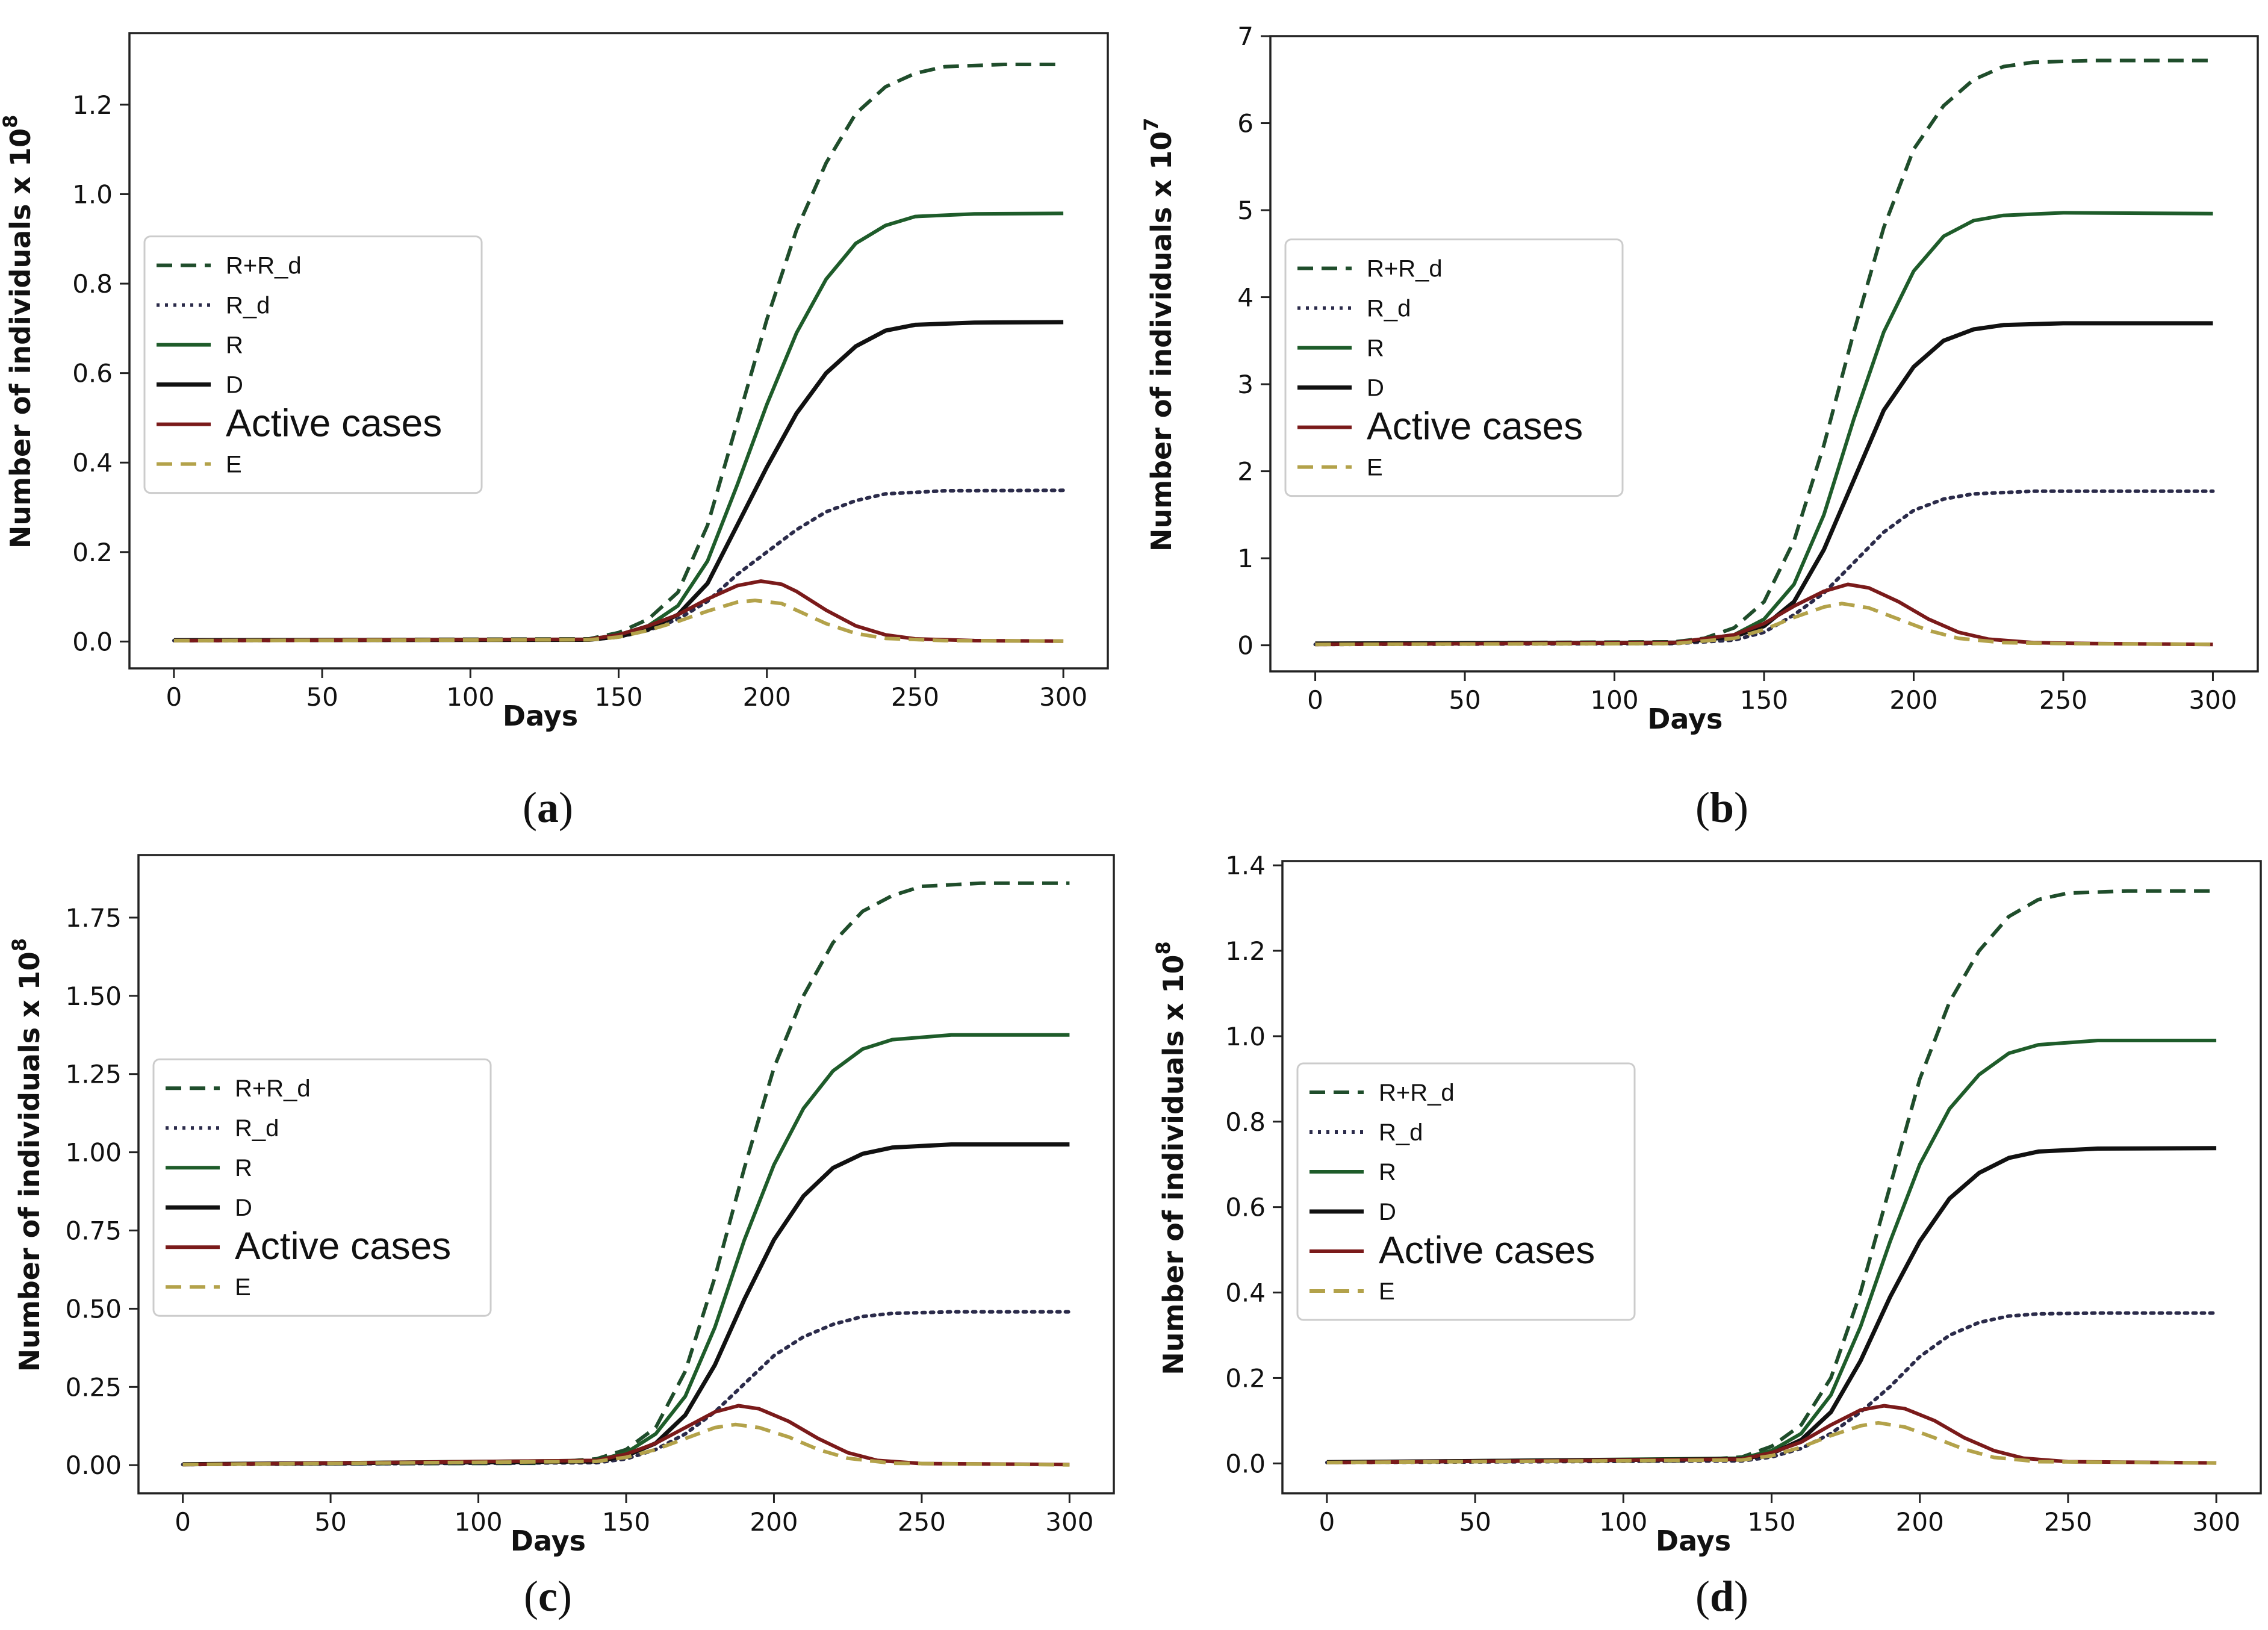 Image resolution: width=2268 pixels, height=1630 pixels. I want to click on y-tick-label: 1, so click(1245, 558).